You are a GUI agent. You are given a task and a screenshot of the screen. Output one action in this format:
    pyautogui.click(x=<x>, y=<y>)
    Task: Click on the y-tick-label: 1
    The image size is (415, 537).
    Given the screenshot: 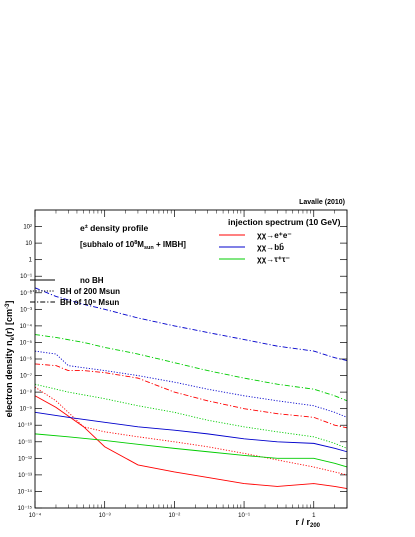 What is the action you would take?
    pyautogui.click(x=31, y=261)
    